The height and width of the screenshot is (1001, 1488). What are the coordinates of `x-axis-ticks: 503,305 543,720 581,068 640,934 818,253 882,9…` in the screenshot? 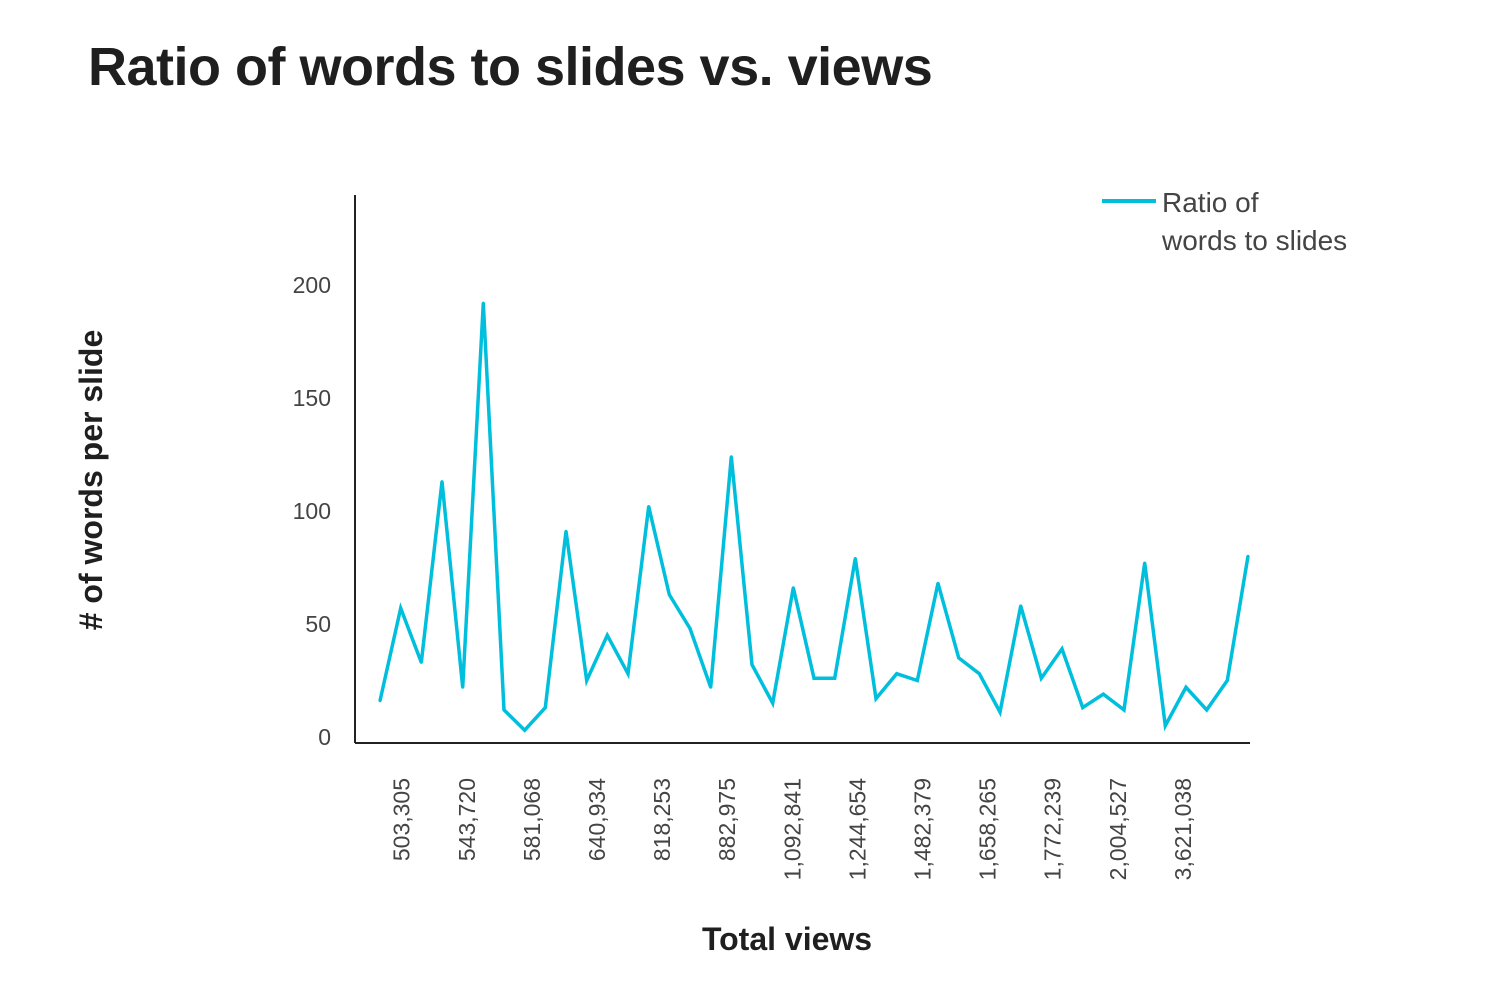 It's located at (792, 829).